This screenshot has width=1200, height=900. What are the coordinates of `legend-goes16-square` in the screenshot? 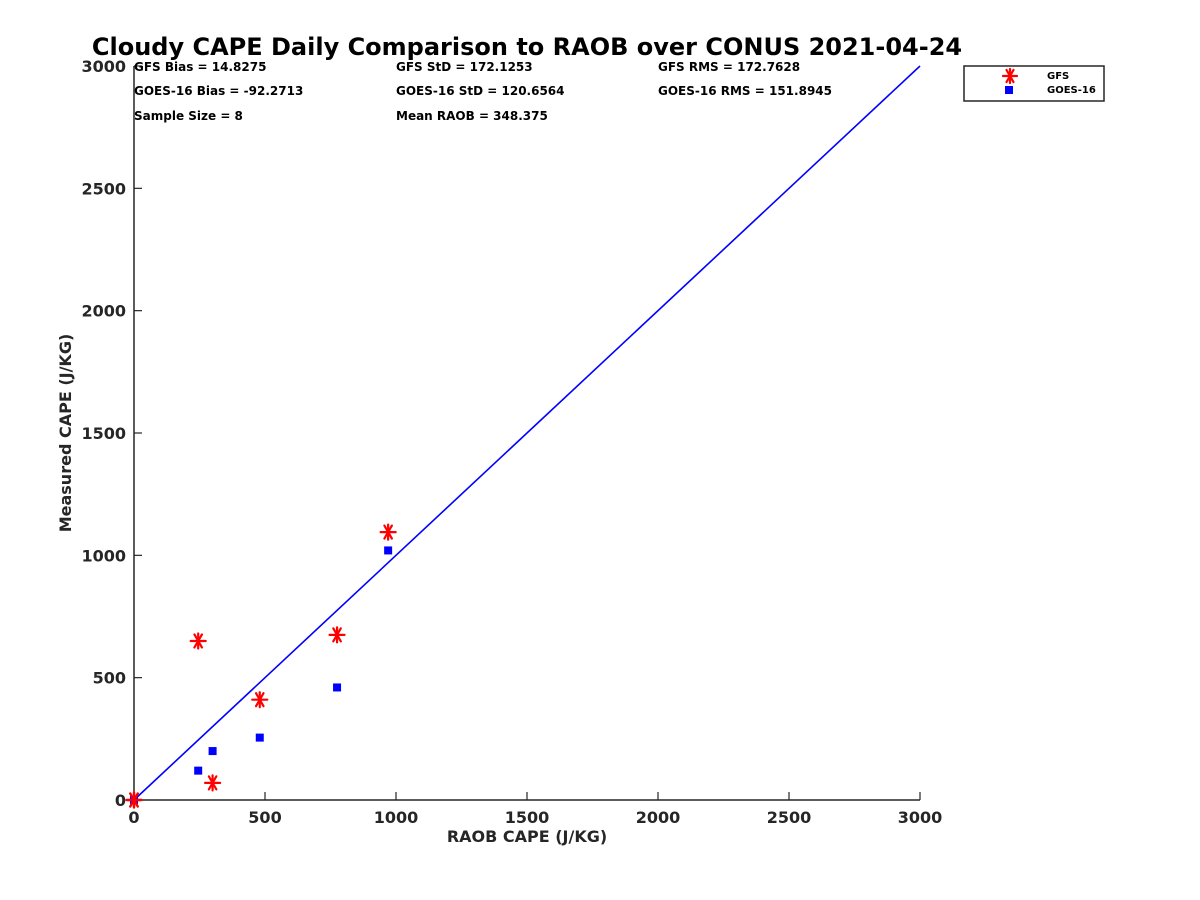 It's located at (1009, 90).